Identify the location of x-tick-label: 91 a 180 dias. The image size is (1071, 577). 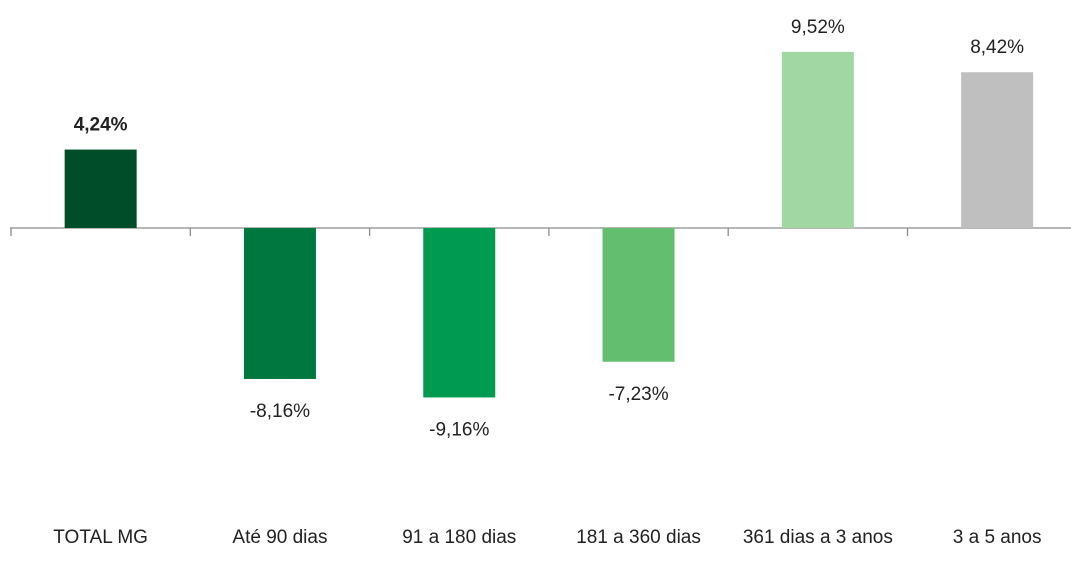
(459, 537).